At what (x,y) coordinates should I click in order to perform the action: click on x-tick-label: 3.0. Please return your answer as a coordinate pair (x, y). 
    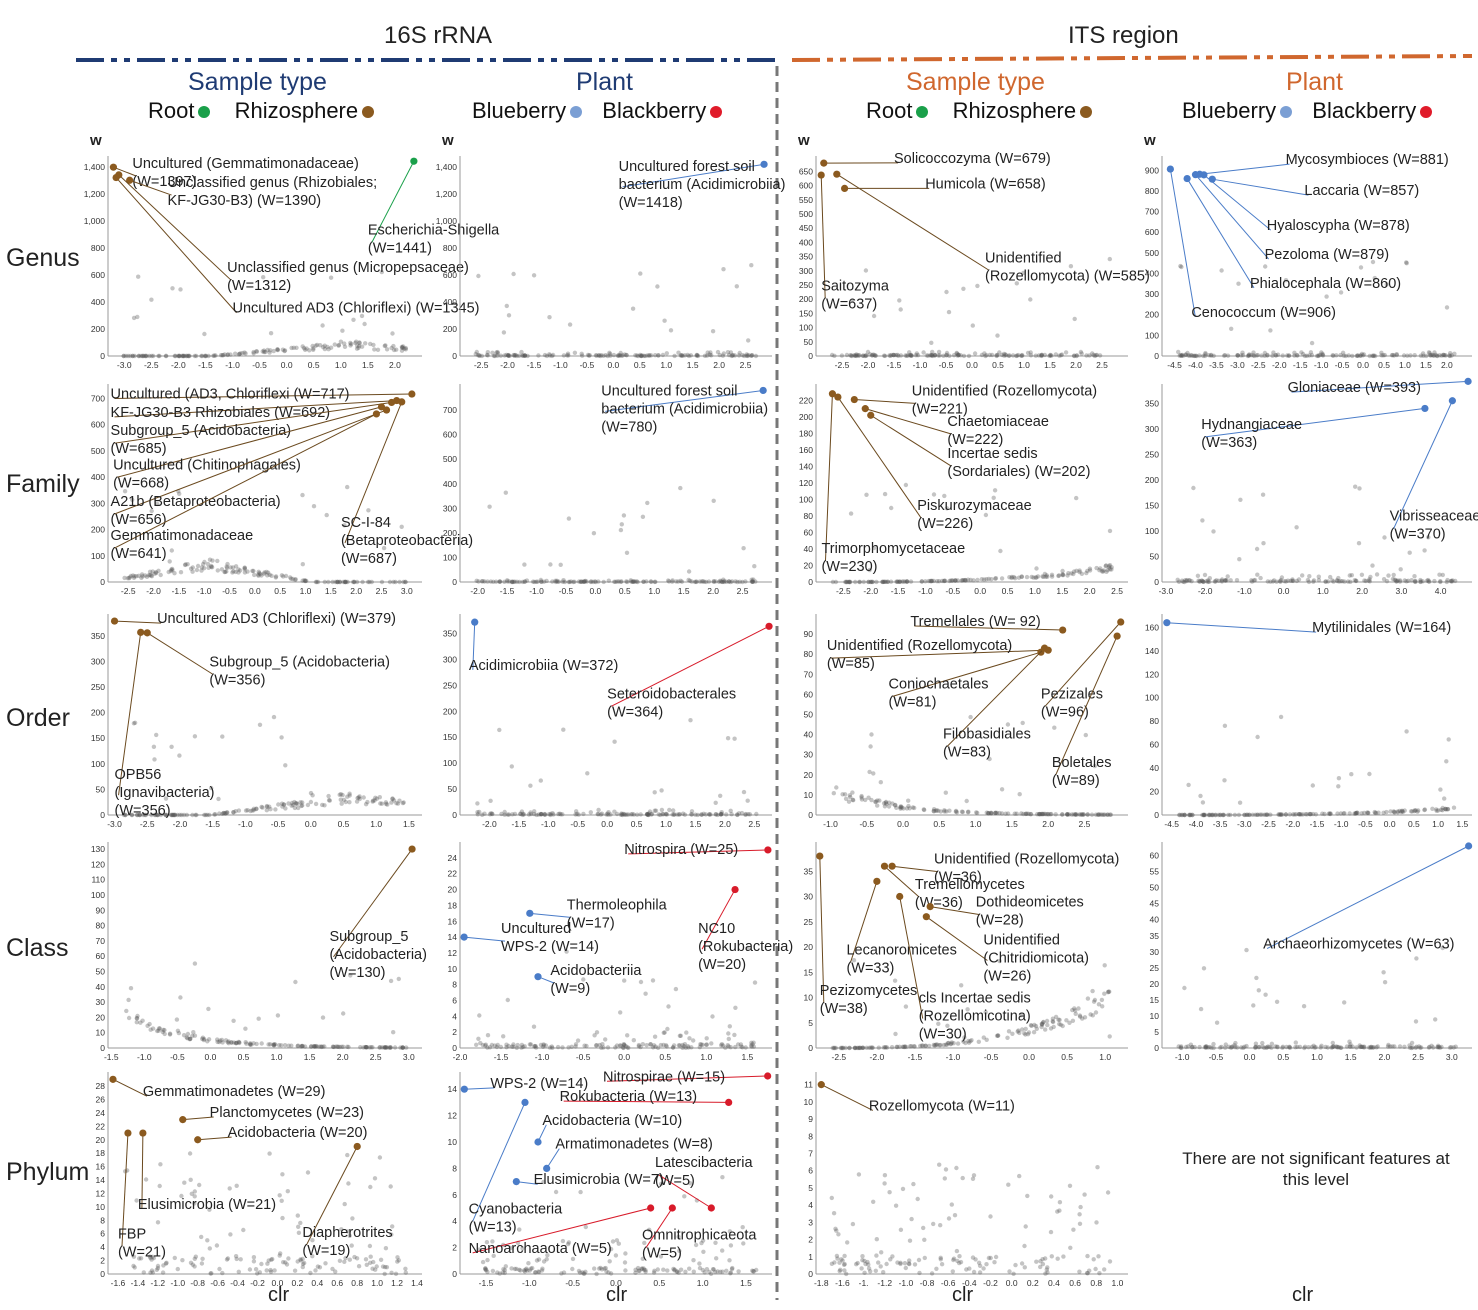
    Looking at the image, I should click on (407, 591).